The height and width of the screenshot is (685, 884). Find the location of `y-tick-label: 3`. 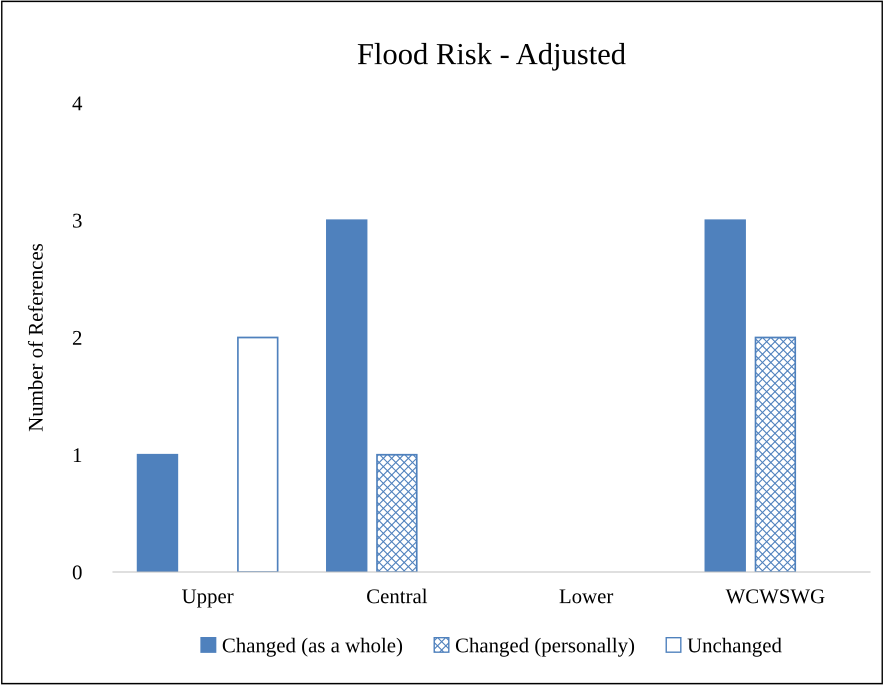

y-tick-label: 3 is located at coordinates (77, 221).